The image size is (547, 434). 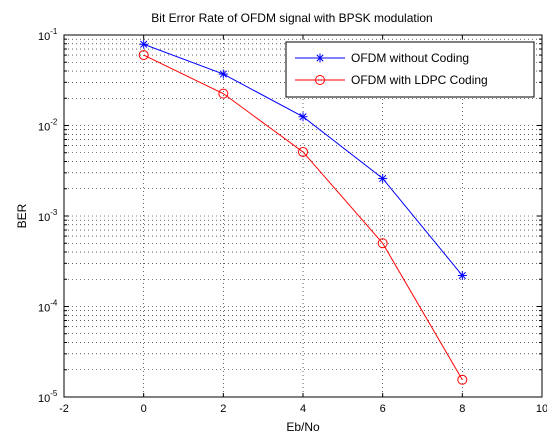 I want to click on legend-box, so click(x=410, y=69).